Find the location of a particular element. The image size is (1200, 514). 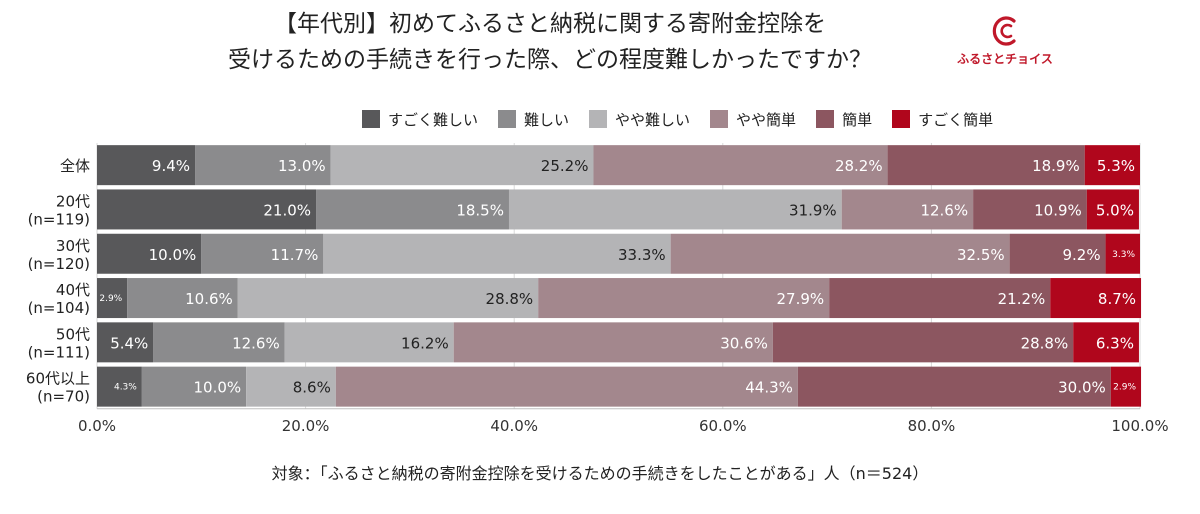

chart-title-line-2: 受けるための手続きを行った際、どの程度難しかったですか？ is located at coordinates (550, 60).